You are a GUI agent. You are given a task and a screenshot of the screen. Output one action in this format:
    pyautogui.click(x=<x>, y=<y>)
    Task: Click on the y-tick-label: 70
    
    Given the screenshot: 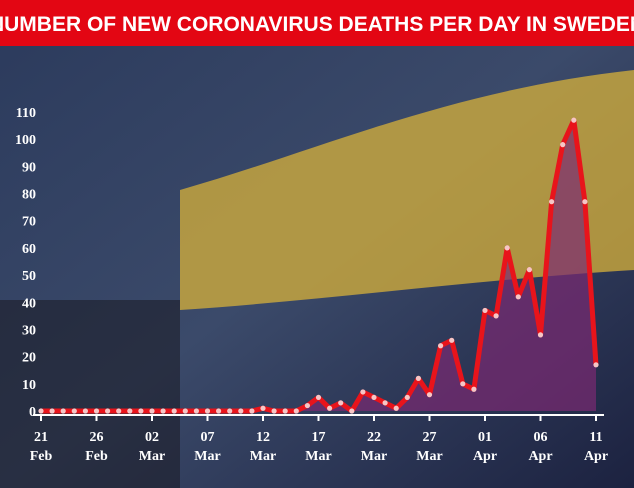 What is the action you would take?
    pyautogui.click(x=29, y=222)
    